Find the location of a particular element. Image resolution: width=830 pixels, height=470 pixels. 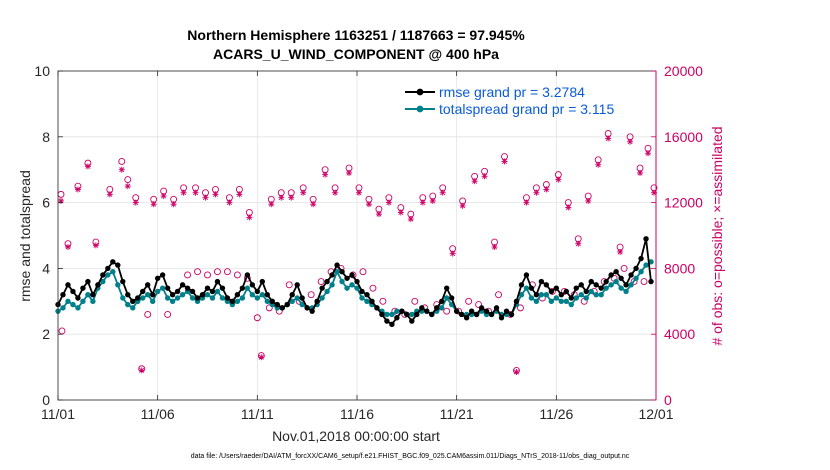

y-tick-label: 2 is located at coordinates (46, 334).